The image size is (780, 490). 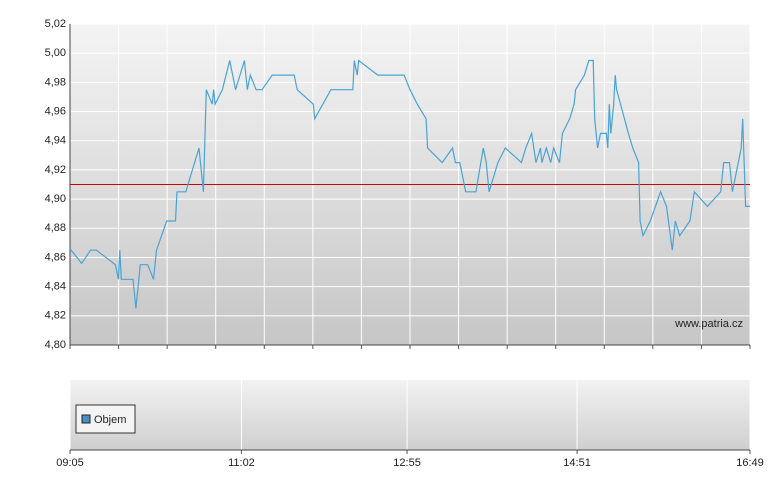 What do you see at coordinates (55, 170) in the screenshot?
I see `y-tick-label: 4,92` at bounding box center [55, 170].